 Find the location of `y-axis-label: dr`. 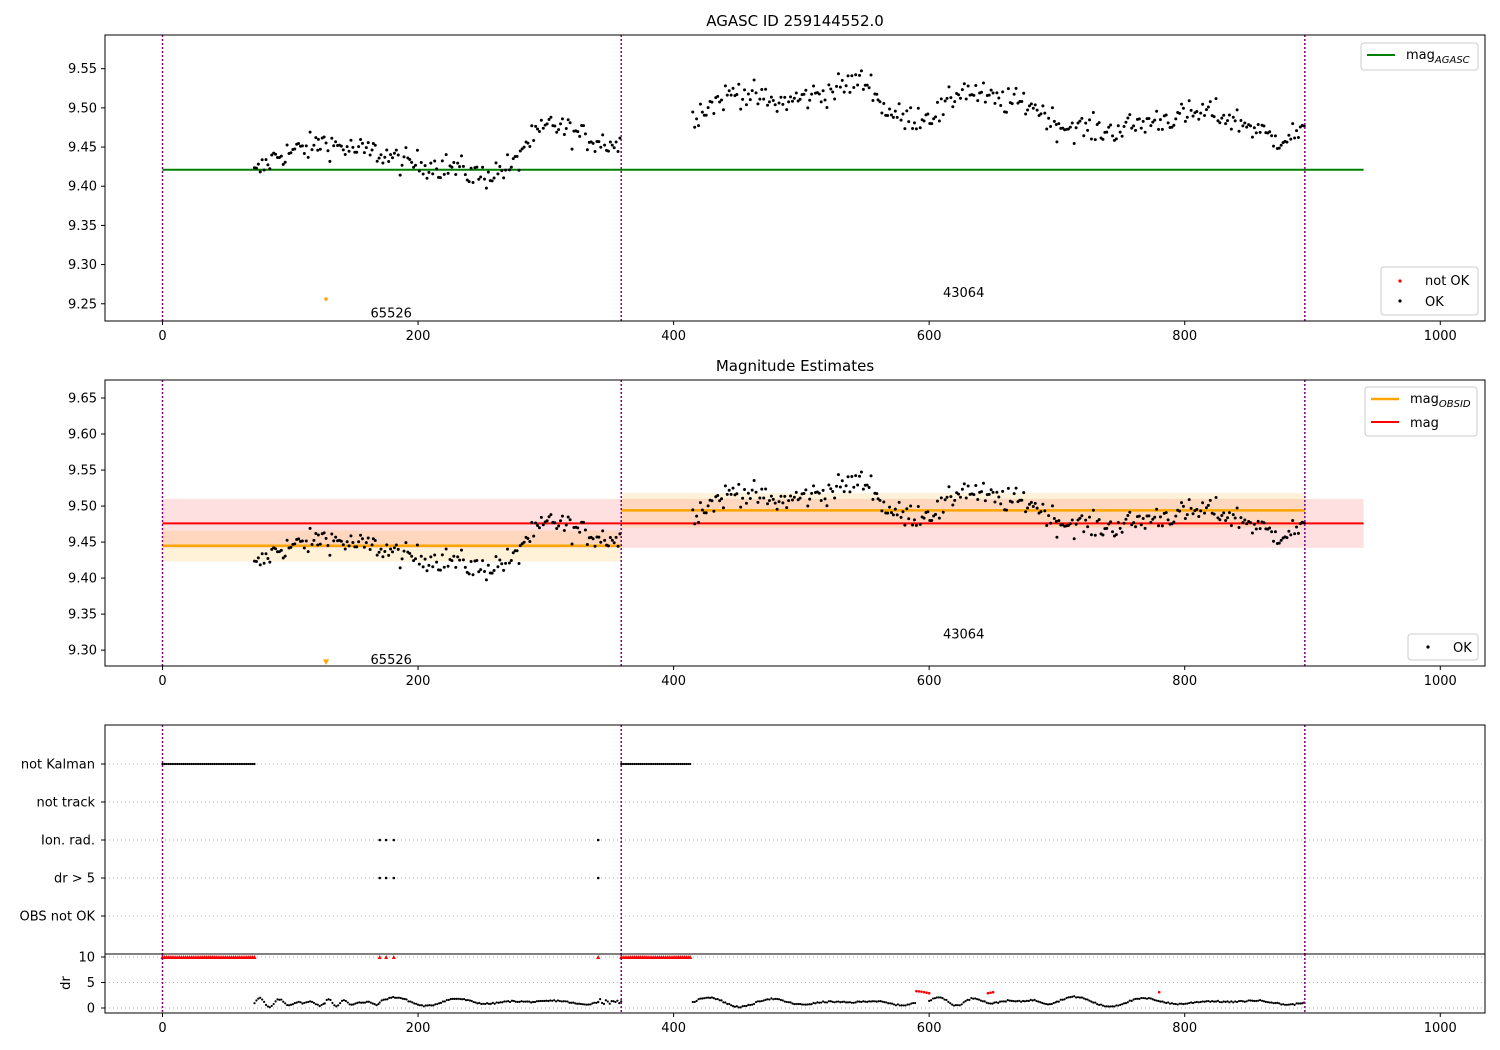

y-axis-label: dr is located at coordinates (66, 983).